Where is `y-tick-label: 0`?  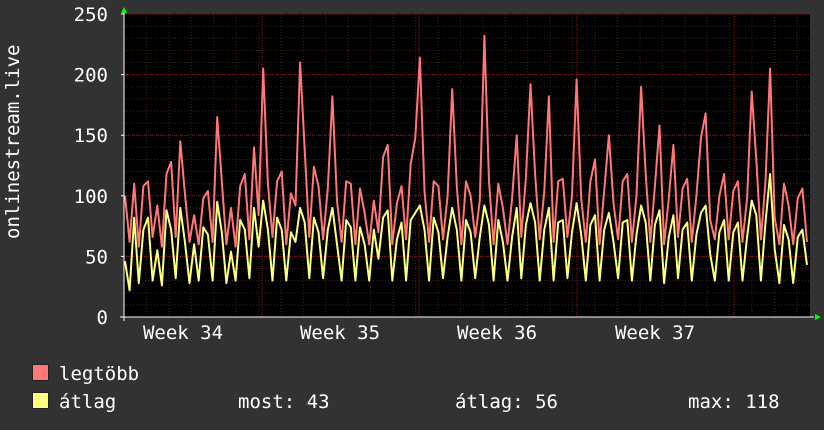 y-tick-label: 0 is located at coordinates (102, 318).